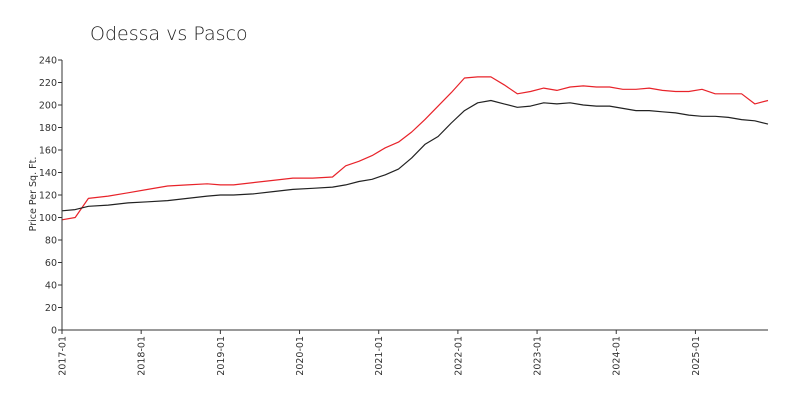 Image resolution: width=800 pixels, height=400 pixels. I want to click on y-tick-label: 80, so click(51, 241).